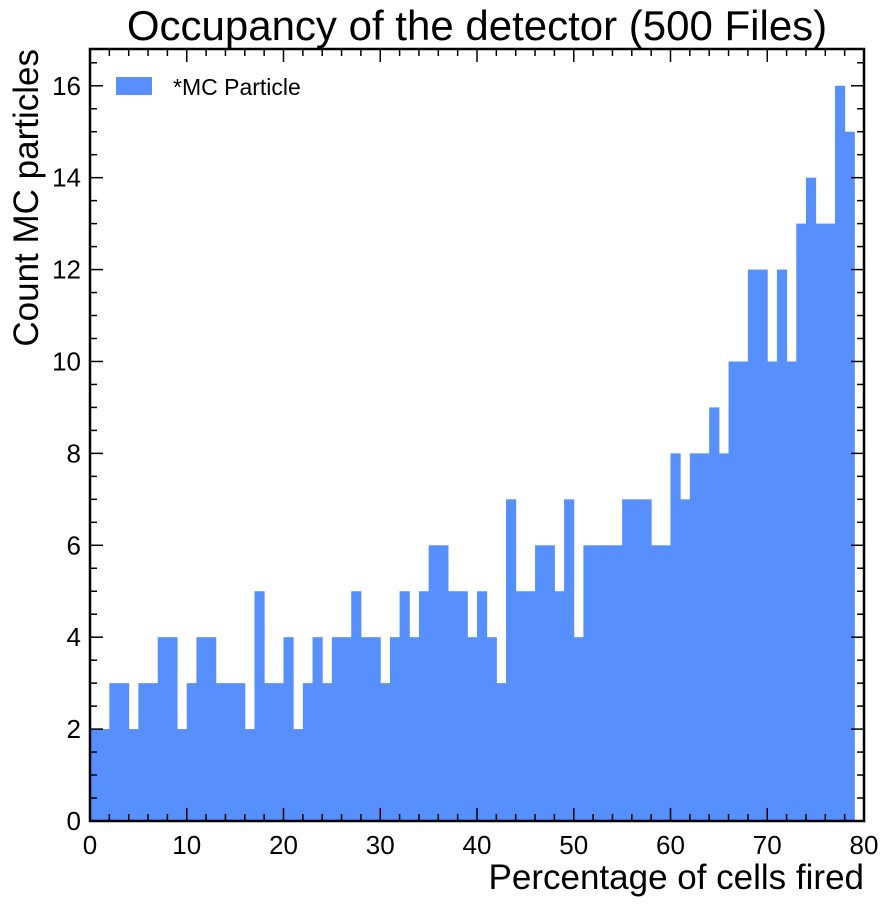 The width and height of the screenshot is (891, 907). Describe the element at coordinates (66, 361) in the screenshot. I see `y-tick-label: 10` at that location.